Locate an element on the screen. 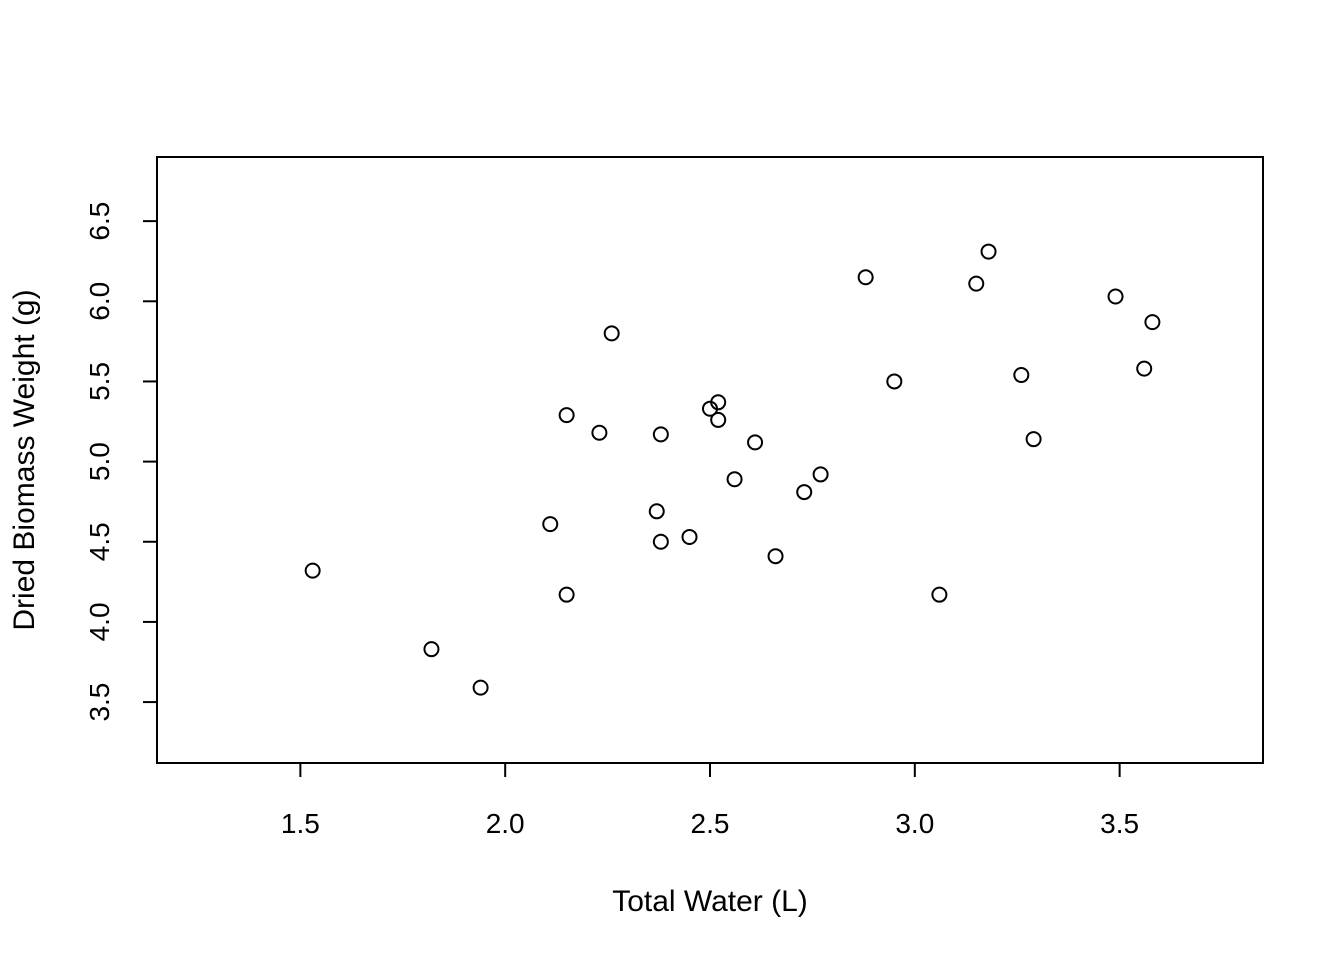 The height and width of the screenshot is (960, 1344). y-axis: 3.5 4.0 4.5 5.0 5.5 6.0 6.5 is located at coordinates (121, 462).